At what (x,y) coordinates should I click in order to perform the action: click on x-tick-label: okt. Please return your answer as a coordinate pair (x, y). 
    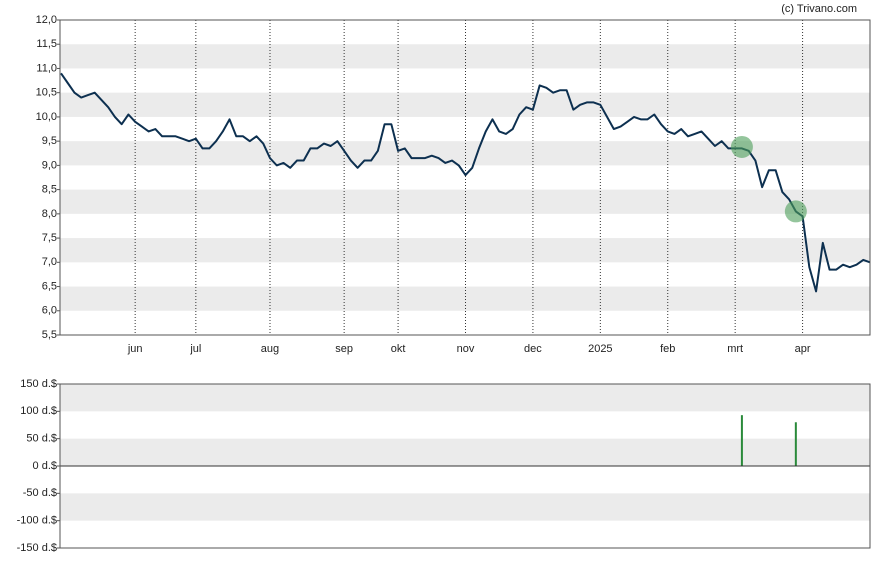
    Looking at the image, I should click on (398, 349).